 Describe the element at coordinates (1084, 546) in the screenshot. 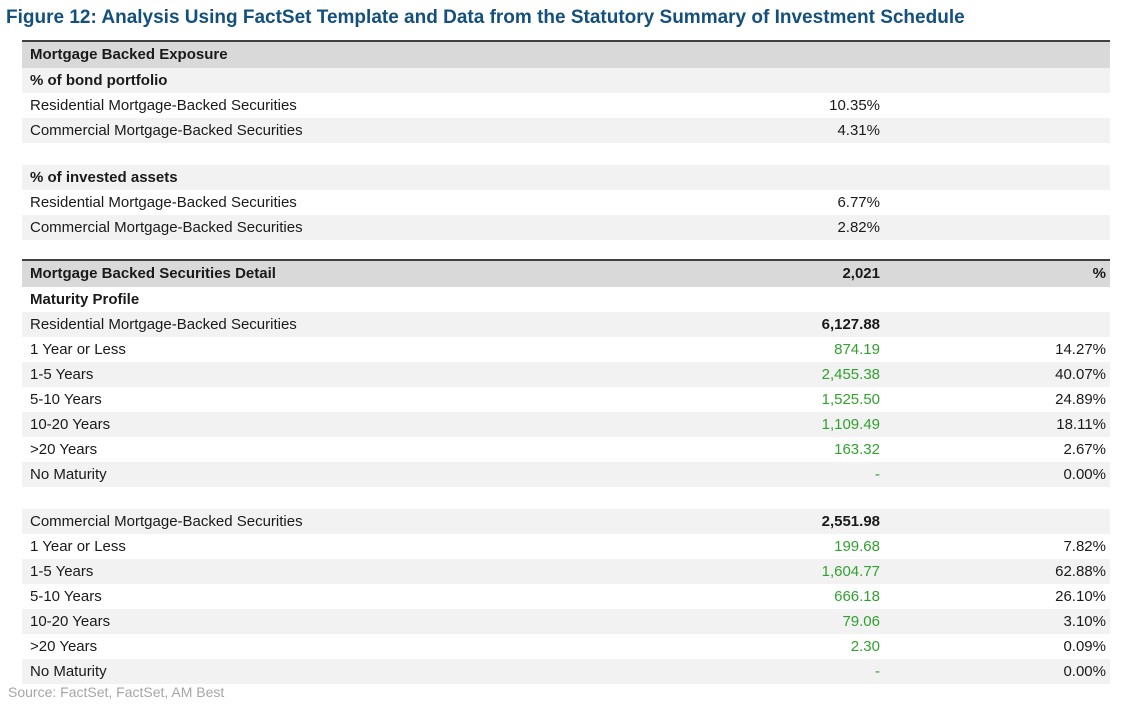

I see `row-pct: 7.82%` at that location.